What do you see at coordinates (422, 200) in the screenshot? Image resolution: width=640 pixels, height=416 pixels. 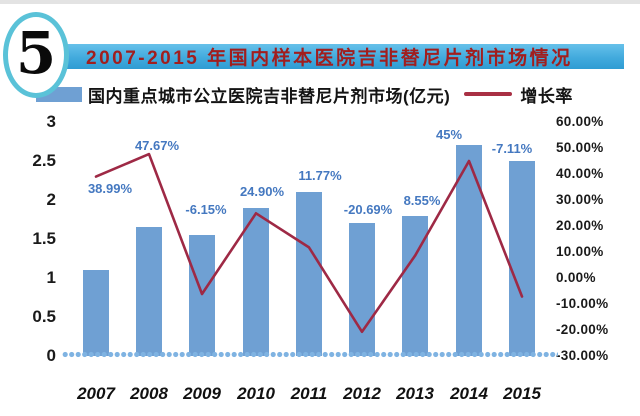 I see `growth-label-2013: 8.55%` at bounding box center [422, 200].